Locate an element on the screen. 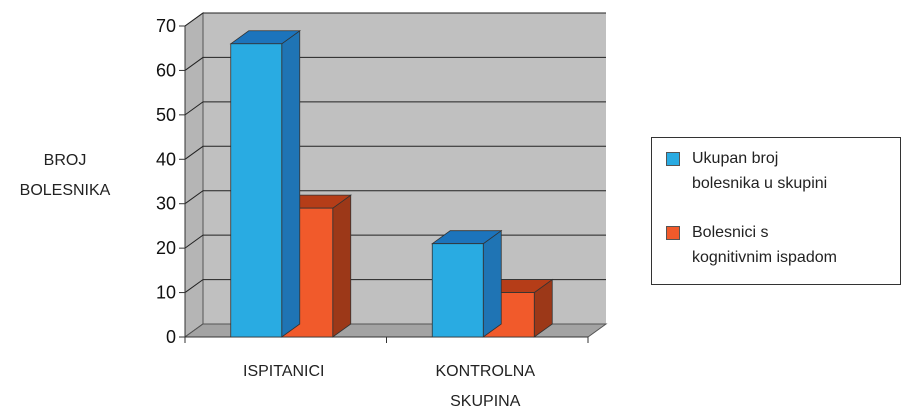 The height and width of the screenshot is (411, 908). legend-item-total: Ukupan broj bolesnika u skupini is located at coordinates (774, 171).